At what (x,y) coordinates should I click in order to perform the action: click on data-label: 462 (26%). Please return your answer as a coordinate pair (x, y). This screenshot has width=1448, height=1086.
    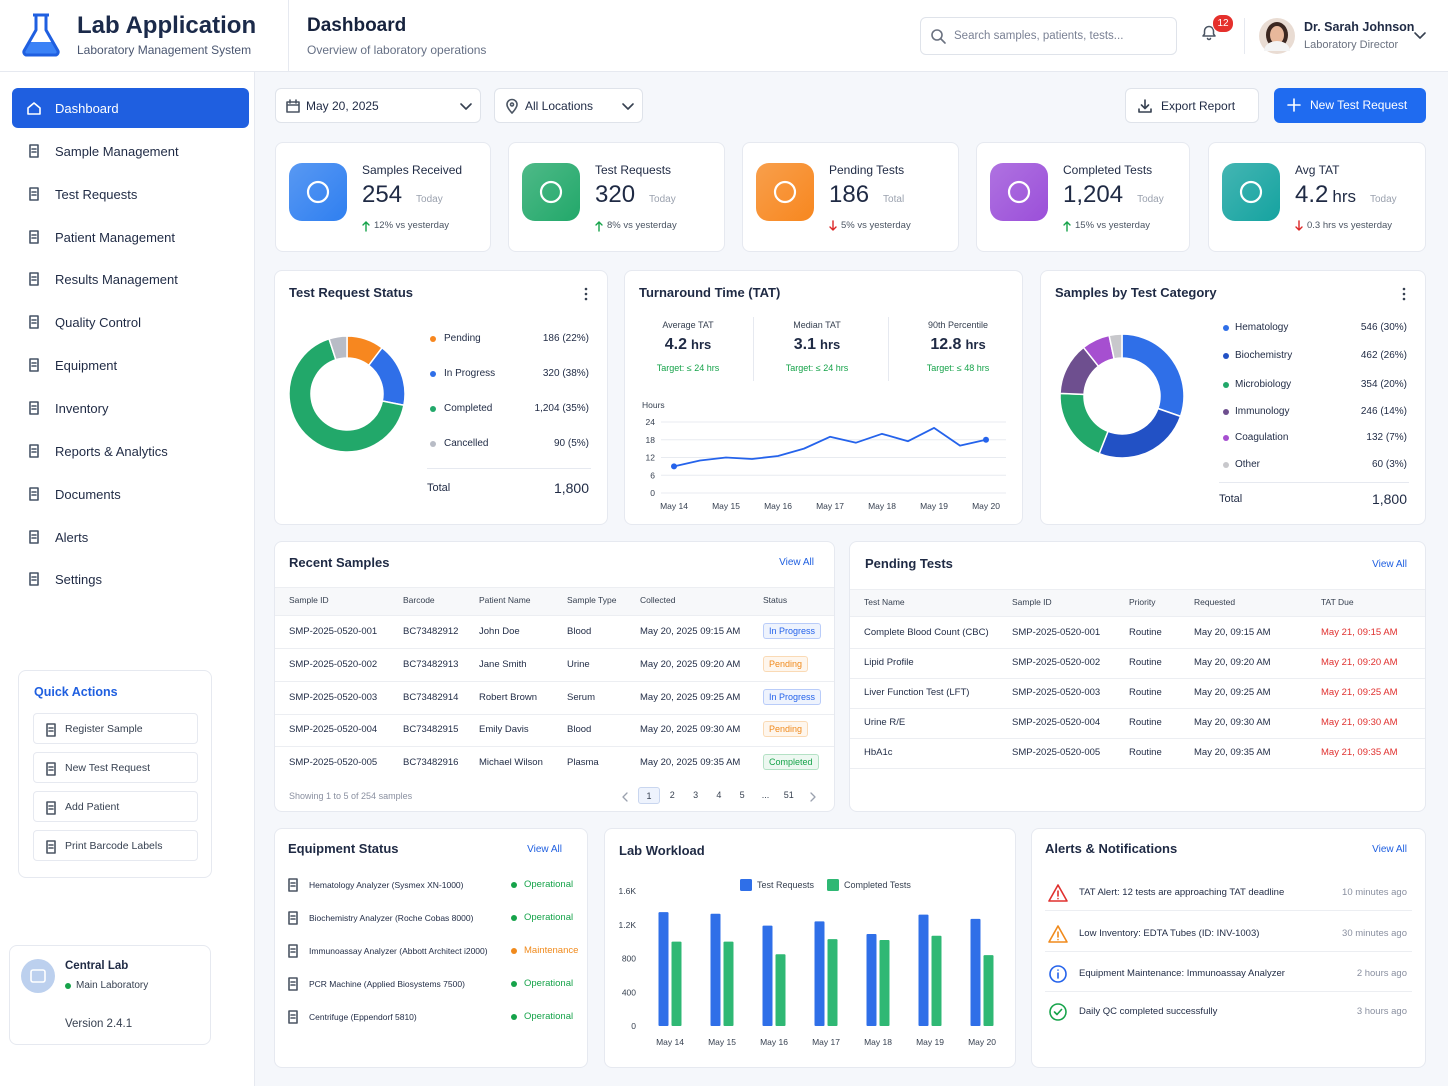
    Looking at the image, I should click on (1383, 355).